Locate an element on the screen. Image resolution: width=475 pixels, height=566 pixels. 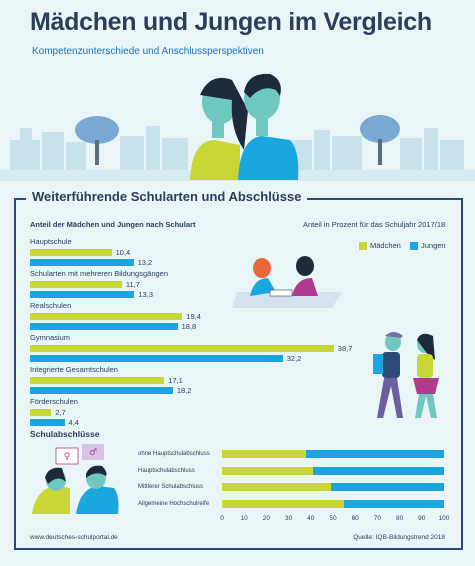
legend-item-maedchen: Mädchen is located at coordinates (380, 245).